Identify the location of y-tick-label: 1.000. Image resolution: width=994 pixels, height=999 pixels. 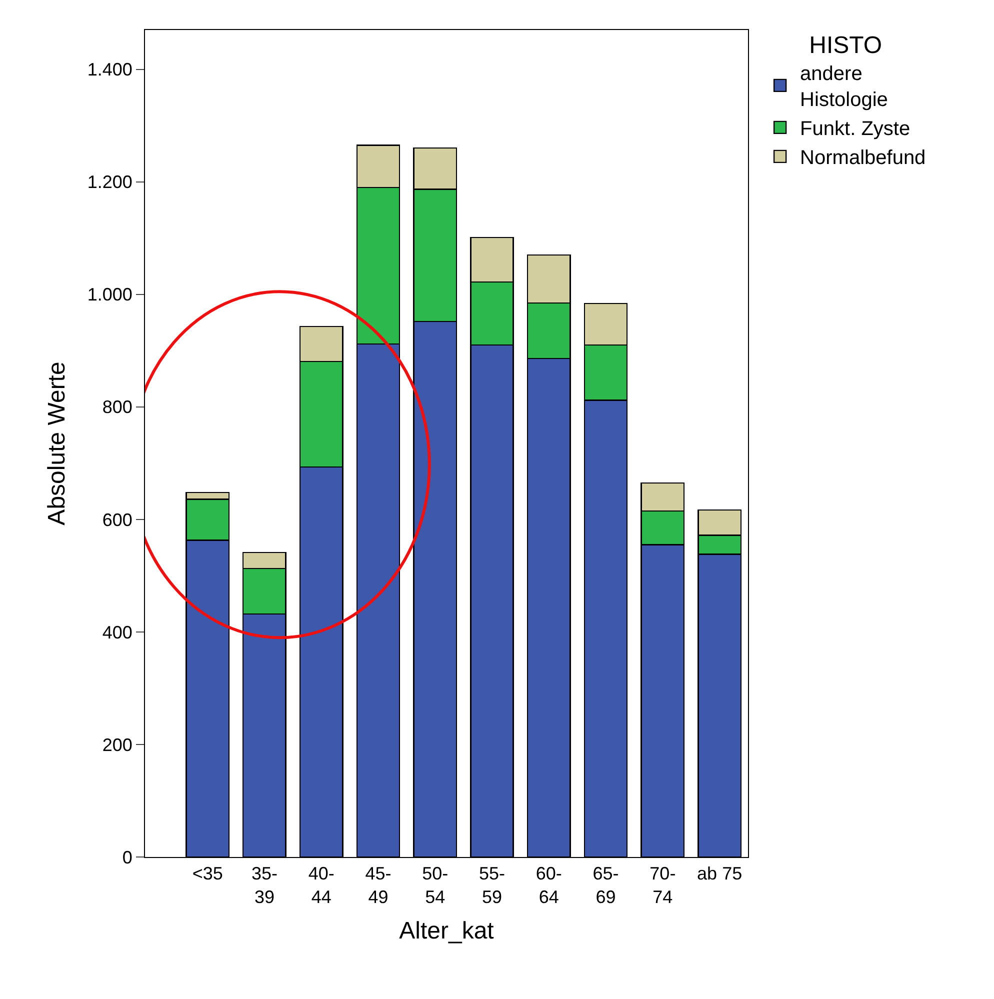
(109, 294).